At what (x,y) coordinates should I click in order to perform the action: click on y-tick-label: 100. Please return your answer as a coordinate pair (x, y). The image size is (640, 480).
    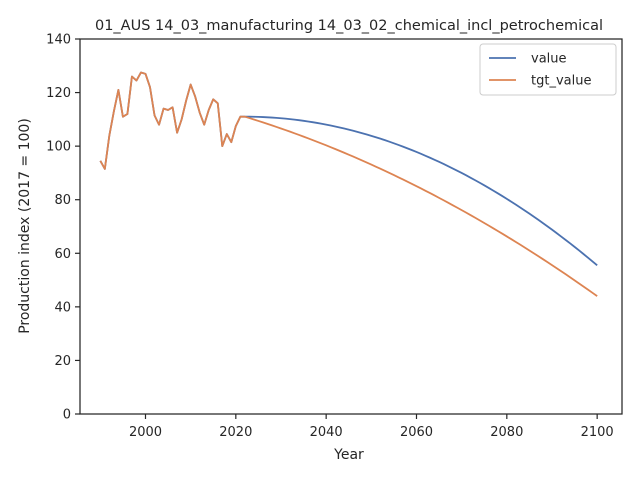
    Looking at the image, I should click on (58, 147).